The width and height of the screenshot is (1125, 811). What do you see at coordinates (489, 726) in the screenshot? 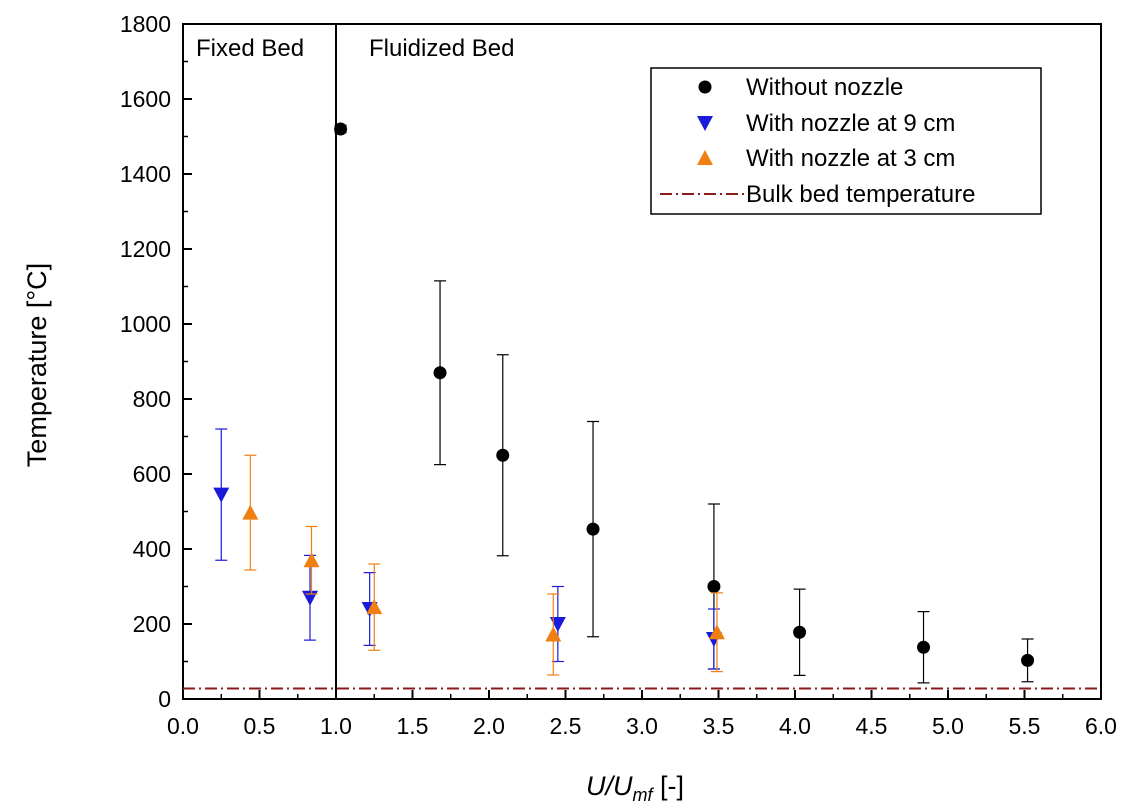
I see `x-tick-label: 2.0` at bounding box center [489, 726].